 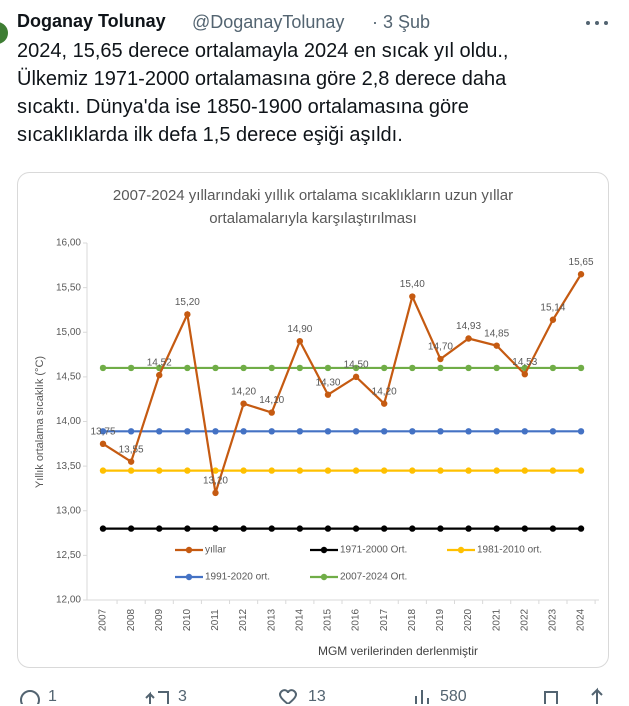 What do you see at coordinates (597, 695) in the screenshot?
I see `share-icon` at bounding box center [597, 695].